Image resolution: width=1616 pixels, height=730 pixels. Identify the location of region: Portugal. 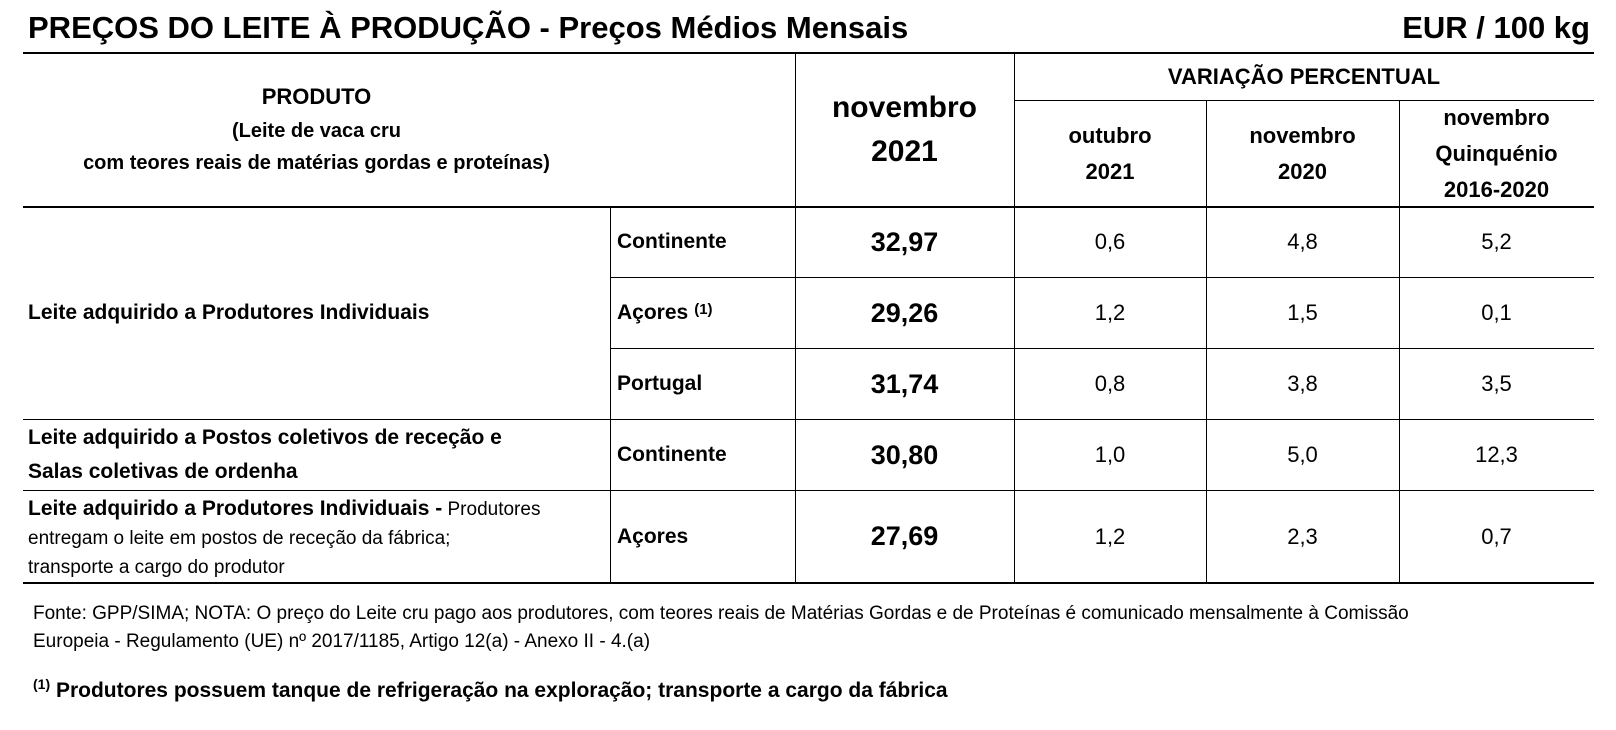
(705, 384).